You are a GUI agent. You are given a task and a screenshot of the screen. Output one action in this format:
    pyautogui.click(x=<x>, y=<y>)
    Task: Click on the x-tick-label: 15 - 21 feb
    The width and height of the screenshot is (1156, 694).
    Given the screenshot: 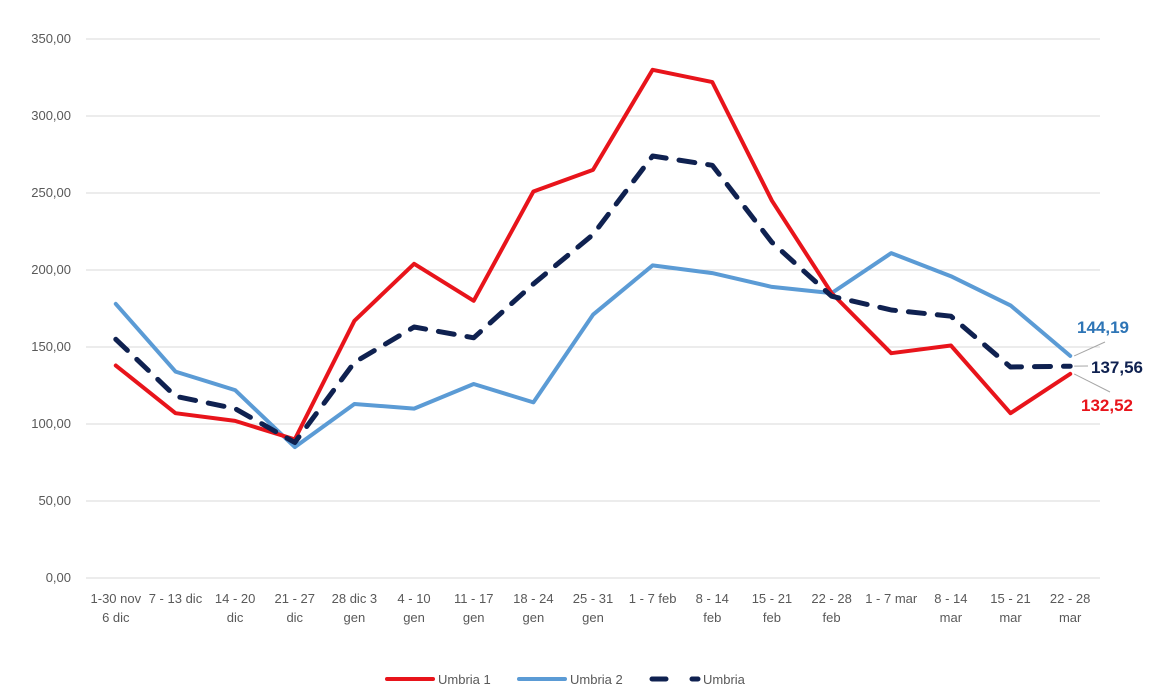 What is the action you would take?
    pyautogui.click(x=772, y=608)
    